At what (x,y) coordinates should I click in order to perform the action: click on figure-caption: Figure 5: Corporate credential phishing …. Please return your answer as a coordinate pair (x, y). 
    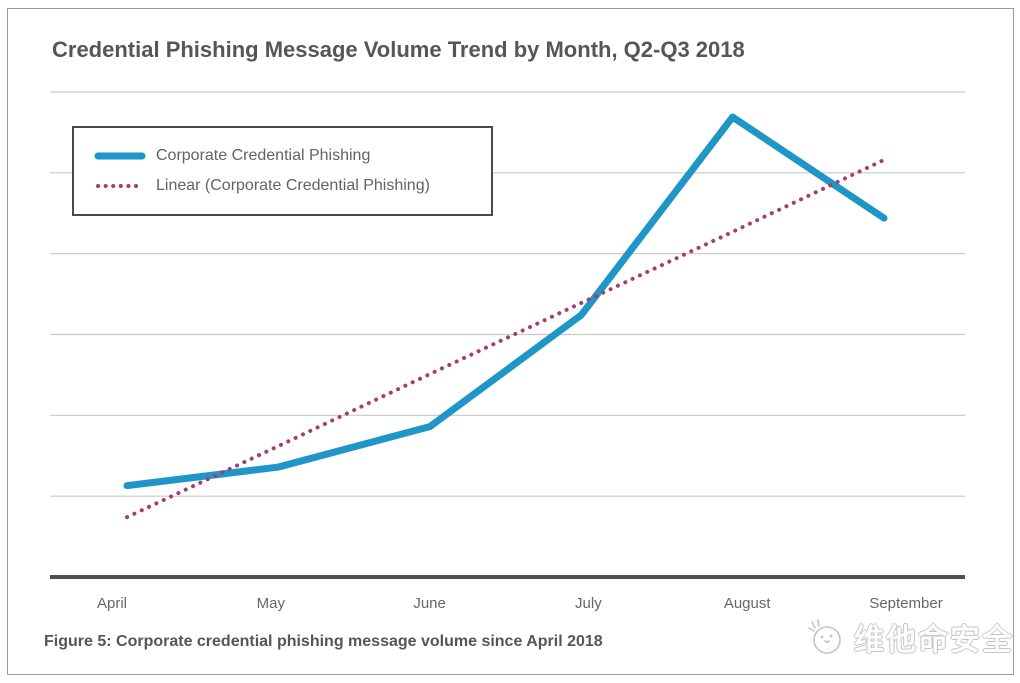
    Looking at the image, I should click on (323, 641).